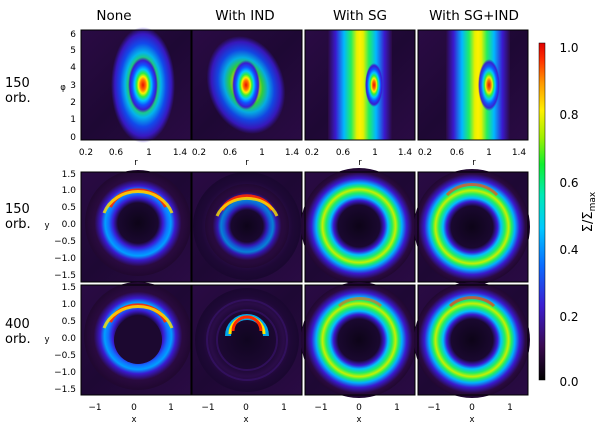 Image resolution: width=598 pixels, height=427 pixels. Describe the element at coordinates (63, 88) in the screenshot. I see `phi-axis-label: φ` at that location.